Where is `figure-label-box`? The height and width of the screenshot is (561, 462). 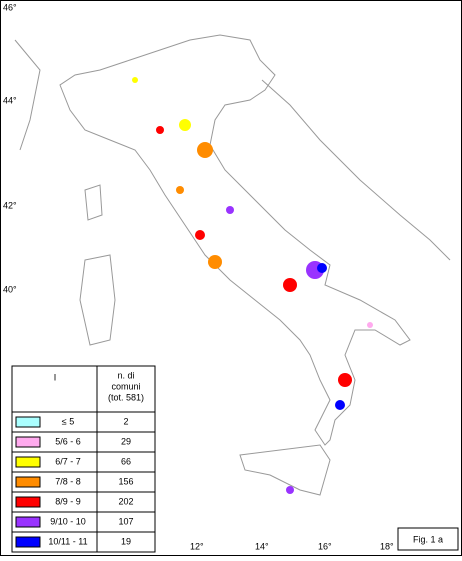 figure-label-box is located at coordinates (428, 539).